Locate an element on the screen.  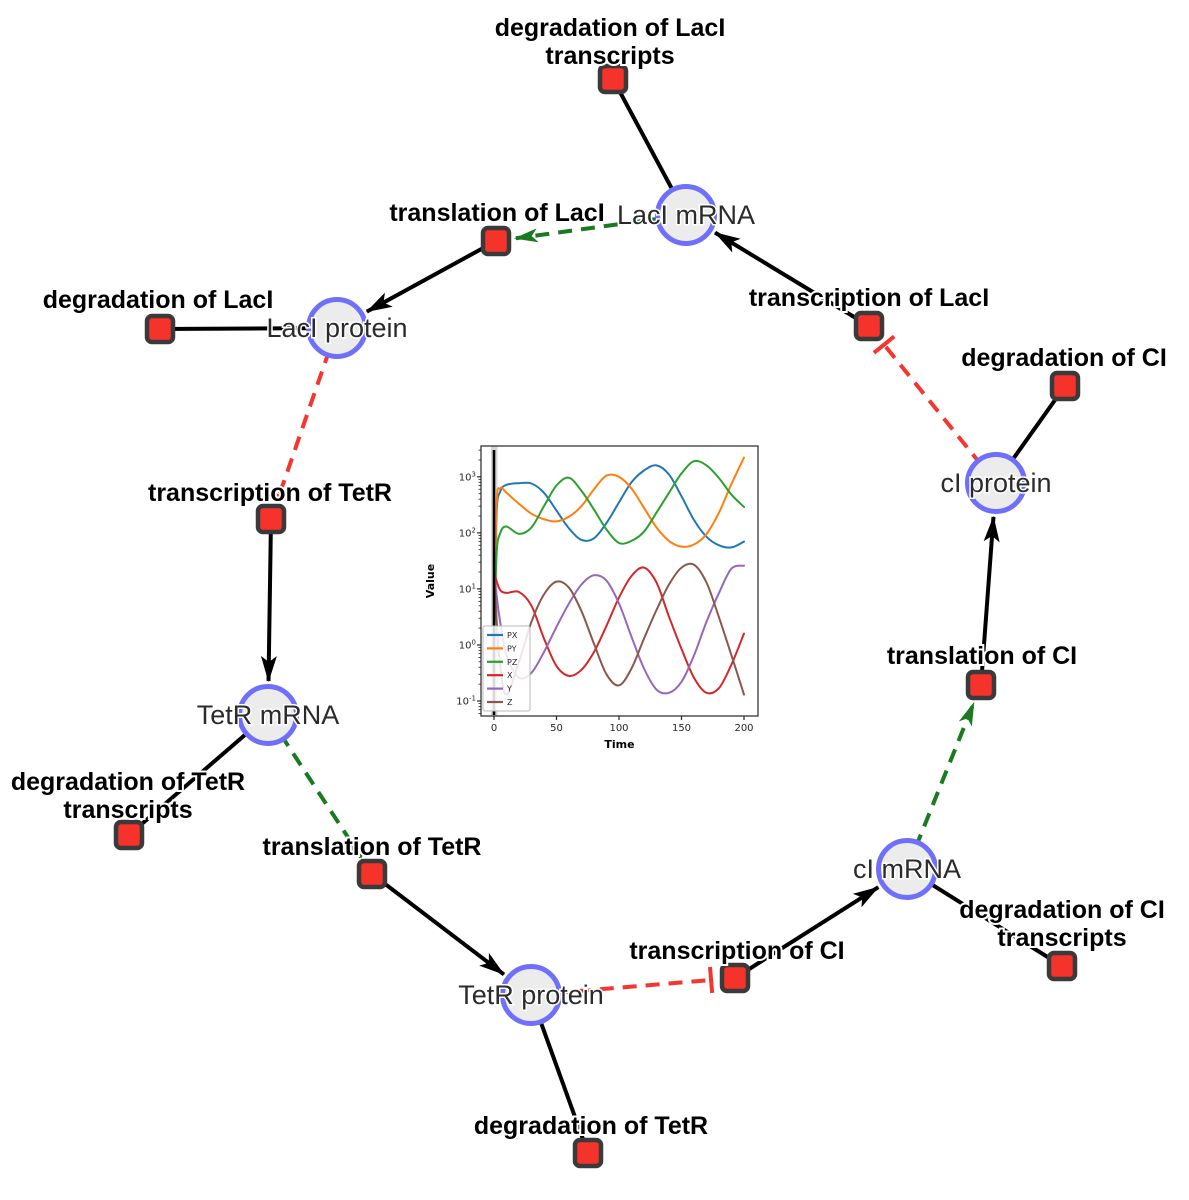
species-node-lacI-protein is located at coordinates (337, 328).